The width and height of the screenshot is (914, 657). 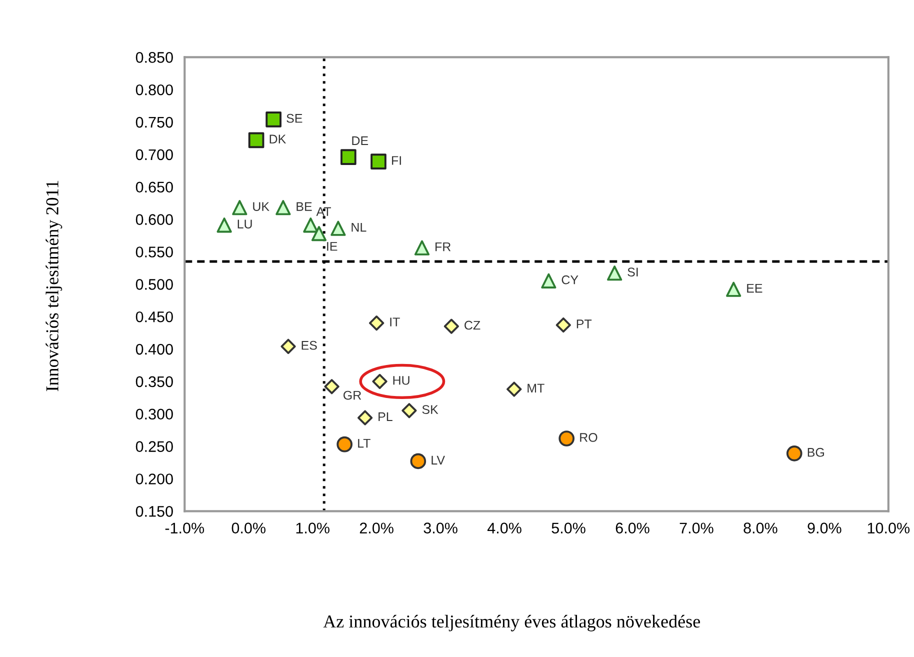 What do you see at coordinates (278, 139) in the screenshot?
I see `annotation: DK` at bounding box center [278, 139].